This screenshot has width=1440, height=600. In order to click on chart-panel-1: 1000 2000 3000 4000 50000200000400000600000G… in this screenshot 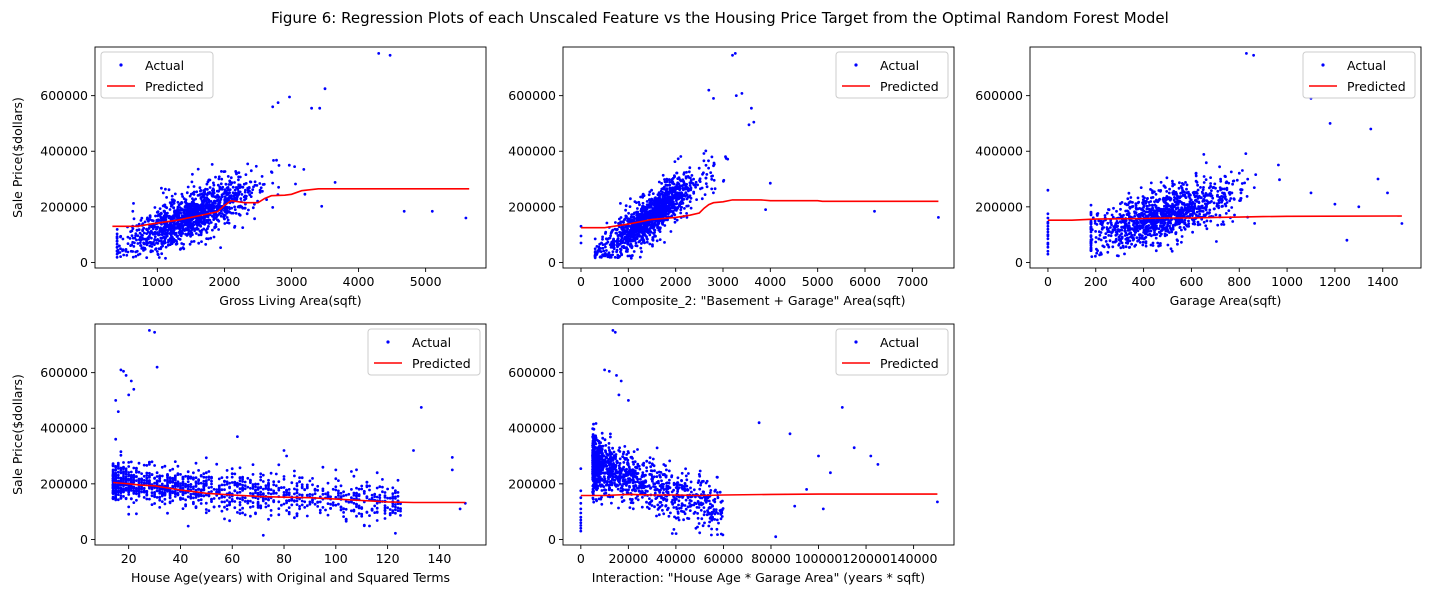, I will do `click(248, 177)`.